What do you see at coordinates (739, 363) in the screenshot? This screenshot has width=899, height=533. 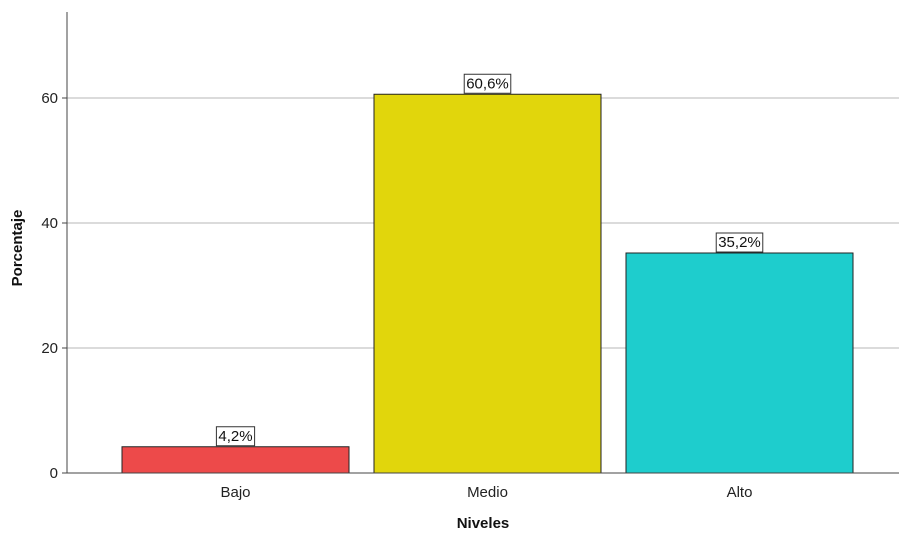 I see `bar-alto` at bounding box center [739, 363].